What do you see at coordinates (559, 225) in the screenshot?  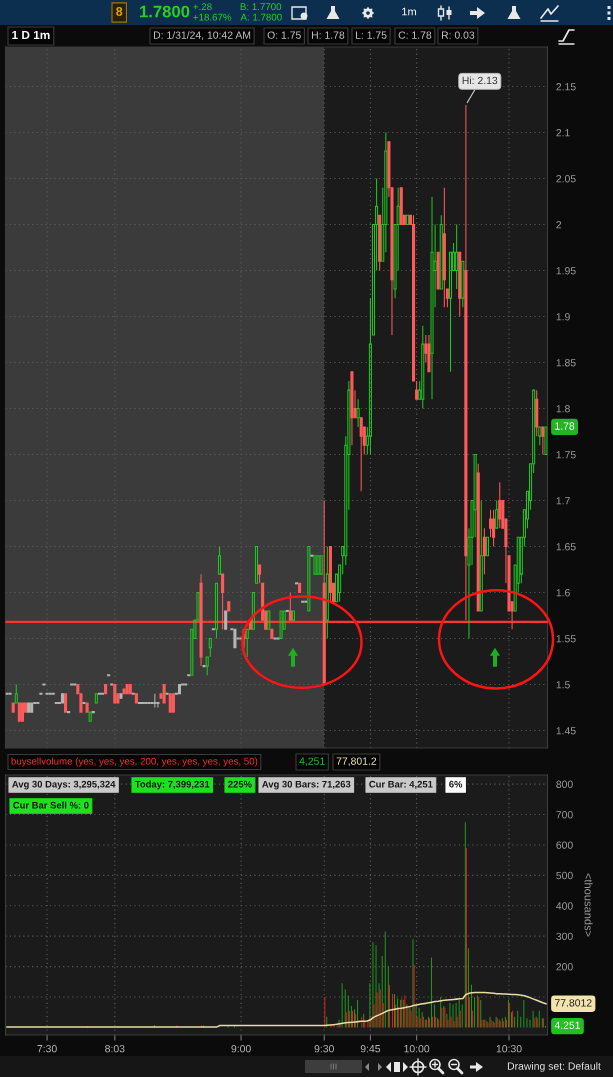 I see `y-tick-label: 2` at bounding box center [559, 225].